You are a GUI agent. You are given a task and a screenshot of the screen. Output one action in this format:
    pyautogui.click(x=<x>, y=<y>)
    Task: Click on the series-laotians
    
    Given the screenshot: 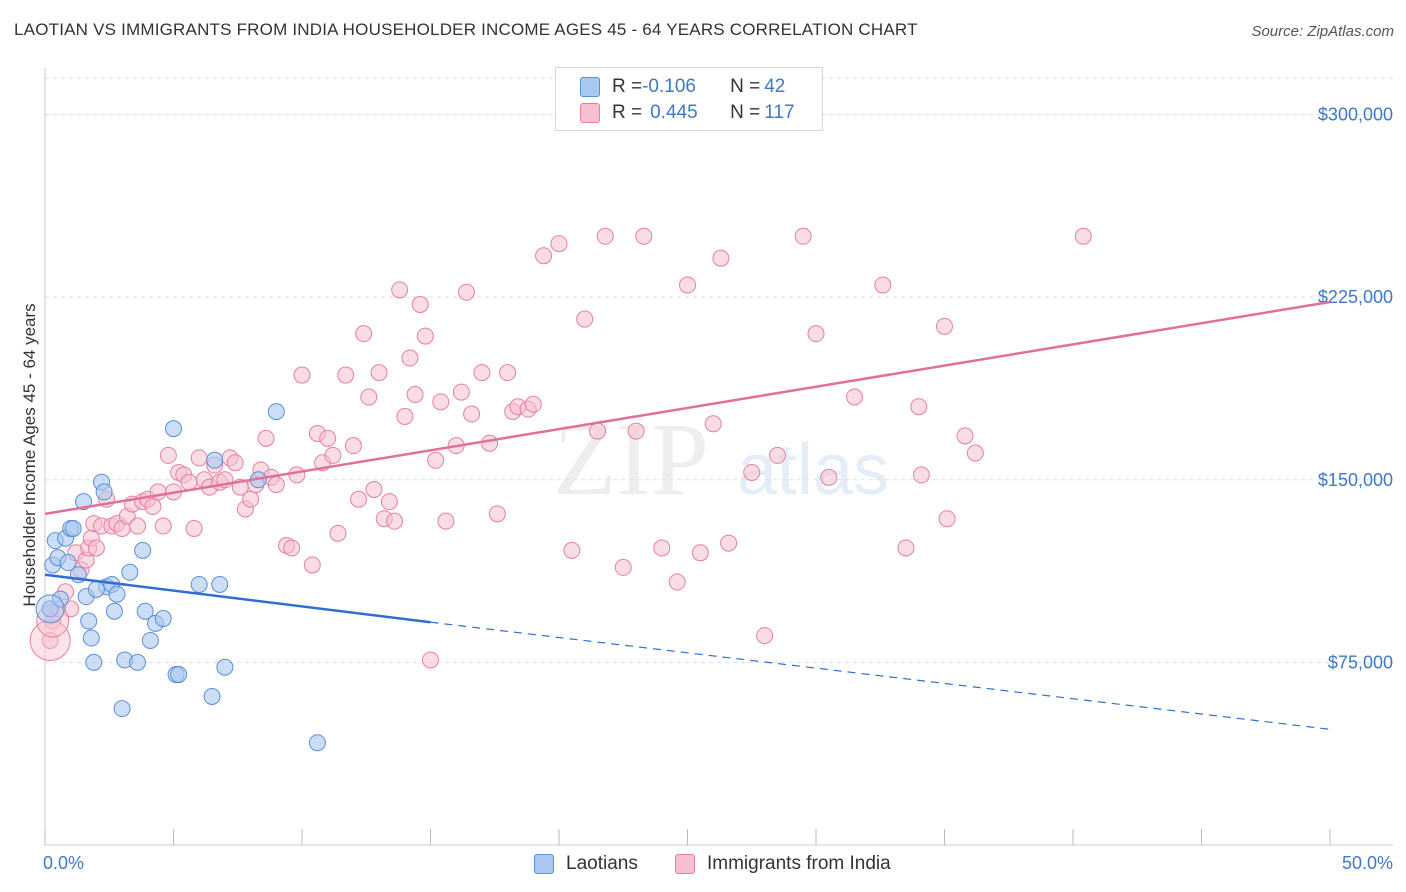 What is the action you would take?
    pyautogui.click(x=180, y=577)
    